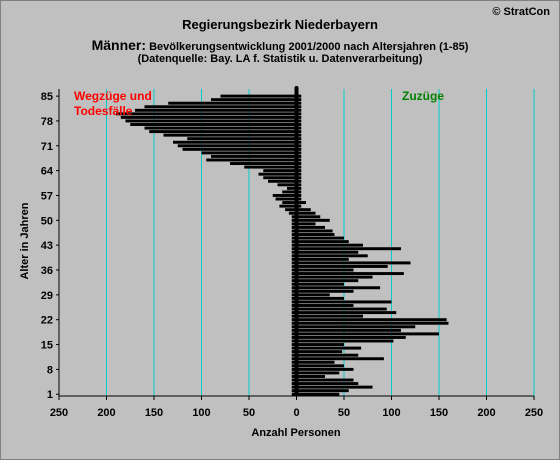 The height and width of the screenshot is (460, 560). What do you see at coordinates (47, 147) in the screenshot?
I see `y-tick-label: 71` at bounding box center [47, 147].